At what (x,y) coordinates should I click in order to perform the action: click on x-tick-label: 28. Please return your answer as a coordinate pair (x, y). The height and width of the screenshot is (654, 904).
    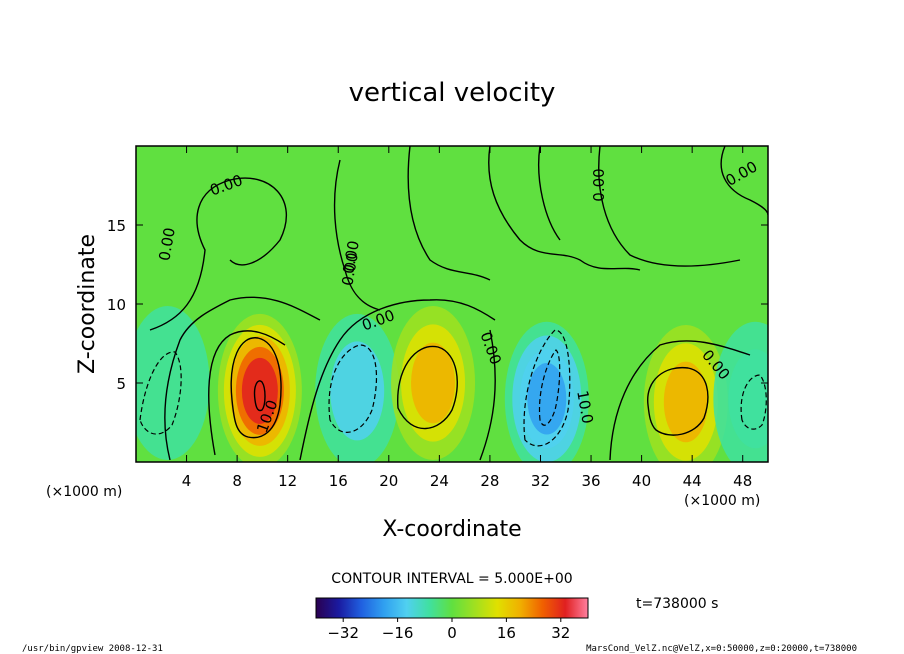
    Looking at the image, I should click on (489, 481).